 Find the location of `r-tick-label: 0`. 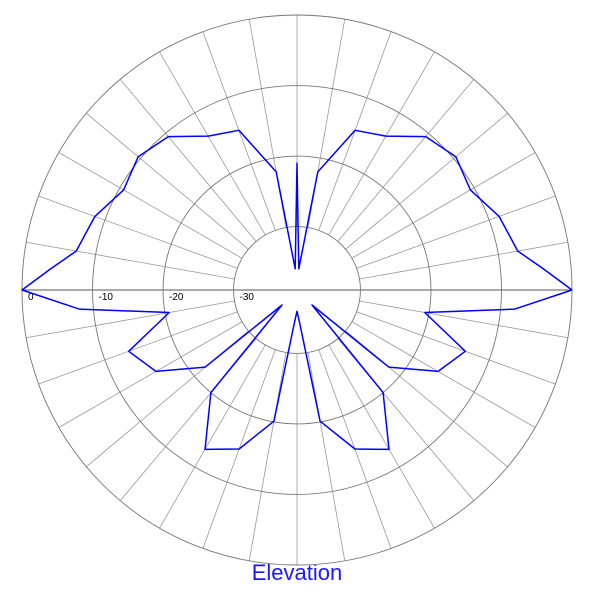

r-tick-label: 0 is located at coordinates (31, 297).